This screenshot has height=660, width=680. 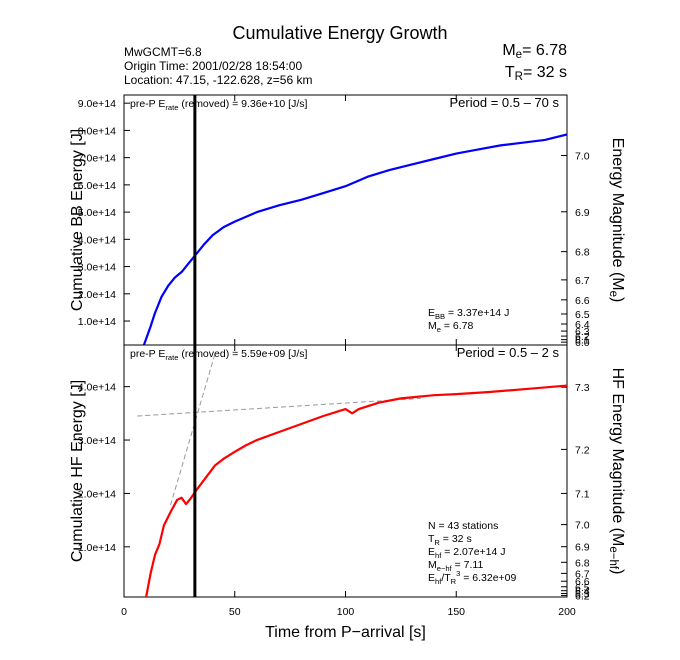 I want to click on chart-title: Cumulative Energy Growth, so click(x=339, y=33).